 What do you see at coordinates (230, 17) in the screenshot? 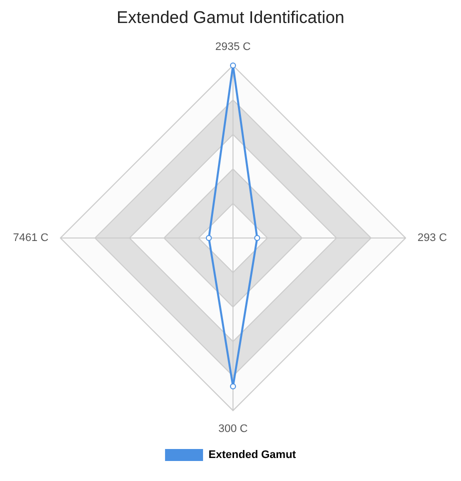
I see `chart-title: Extended Gamut Identification` at bounding box center [230, 17].